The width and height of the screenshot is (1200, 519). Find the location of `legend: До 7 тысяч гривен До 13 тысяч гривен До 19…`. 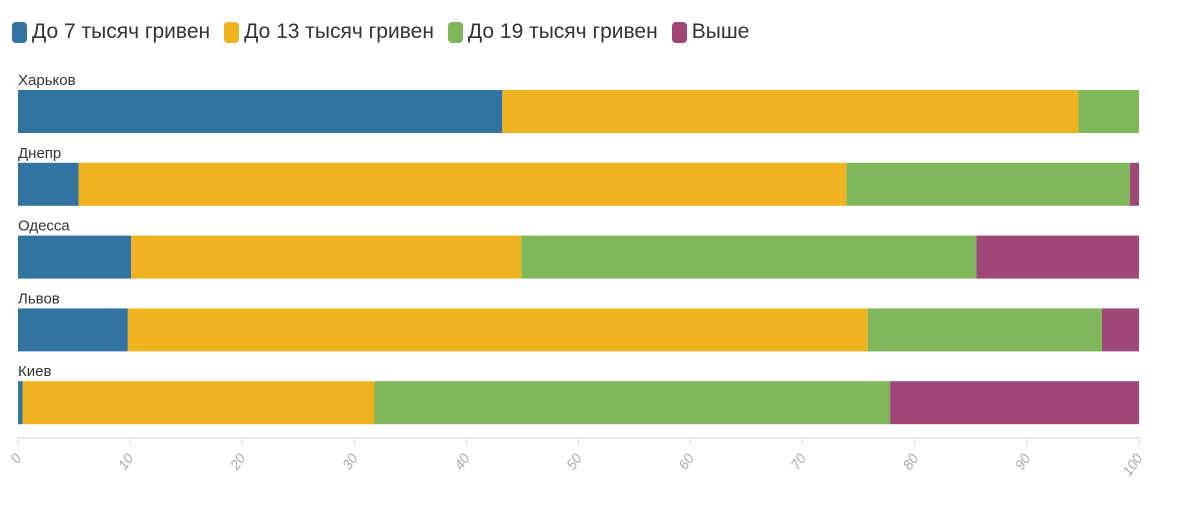

legend: До 7 тысяч гривен До 13 тысяч гривен До 19… is located at coordinates (380, 32).